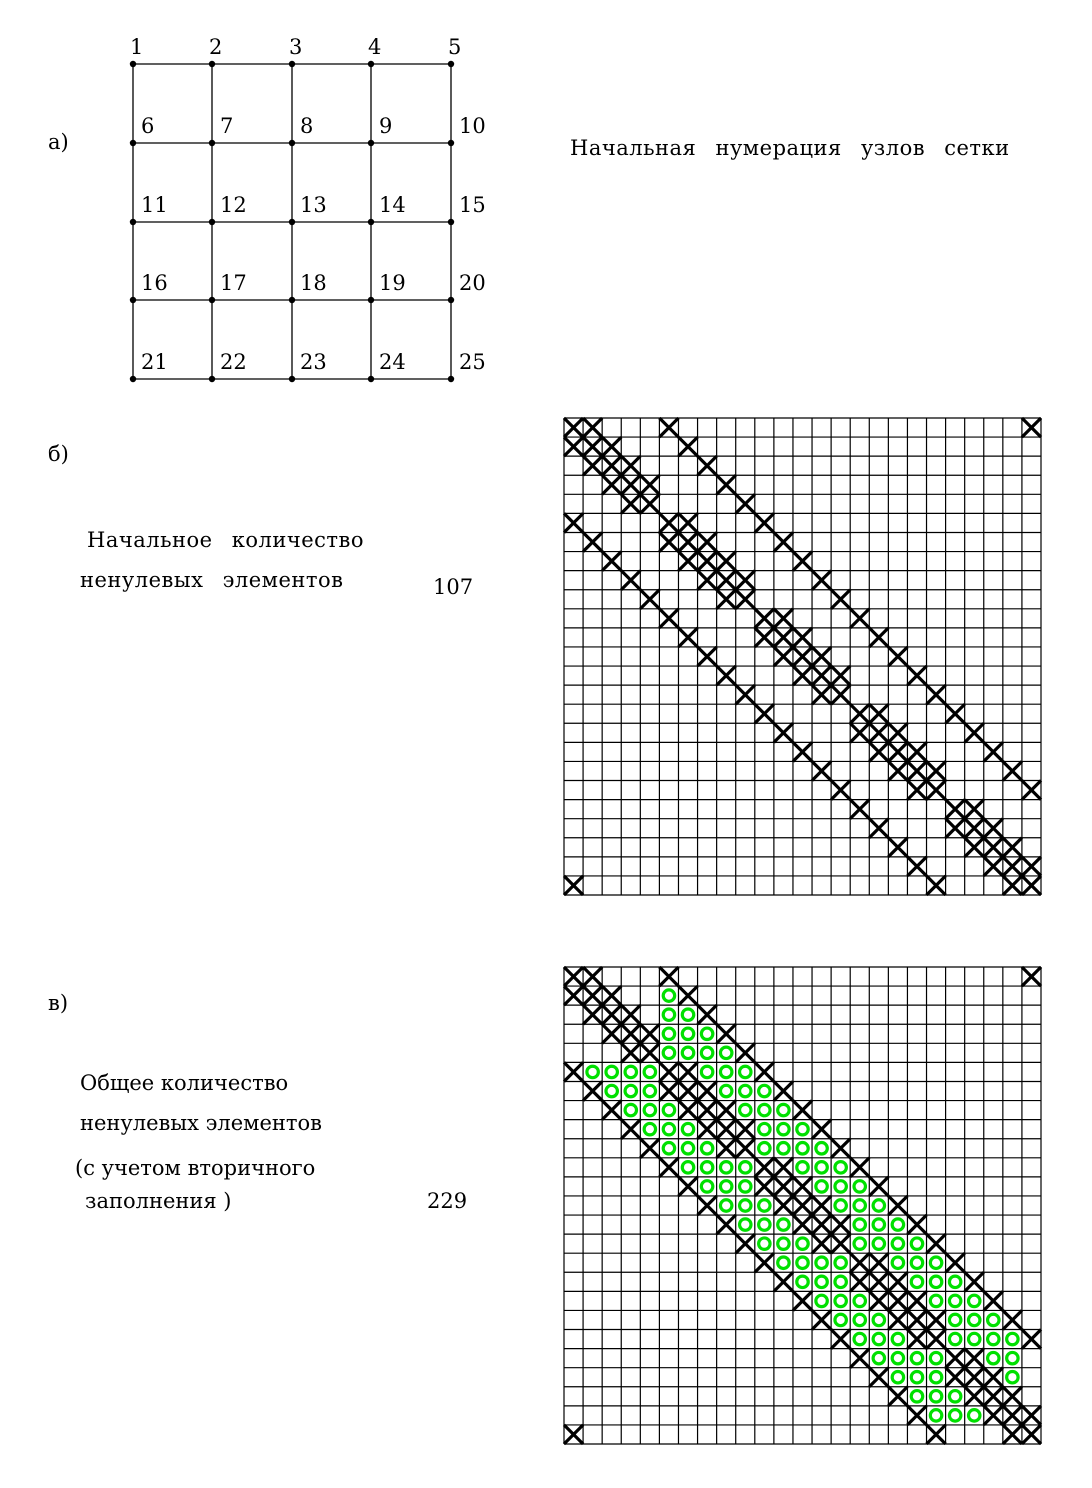 The image size is (1092, 1488). I want to click on part-c-caption-line2: ненулевых элементов, so click(201, 1123).